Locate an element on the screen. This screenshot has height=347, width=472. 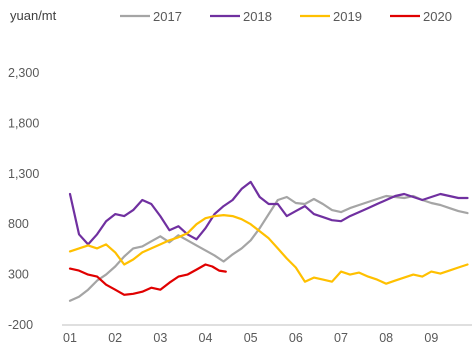
y-tick-label: 1,800 is located at coordinates (23, 123).